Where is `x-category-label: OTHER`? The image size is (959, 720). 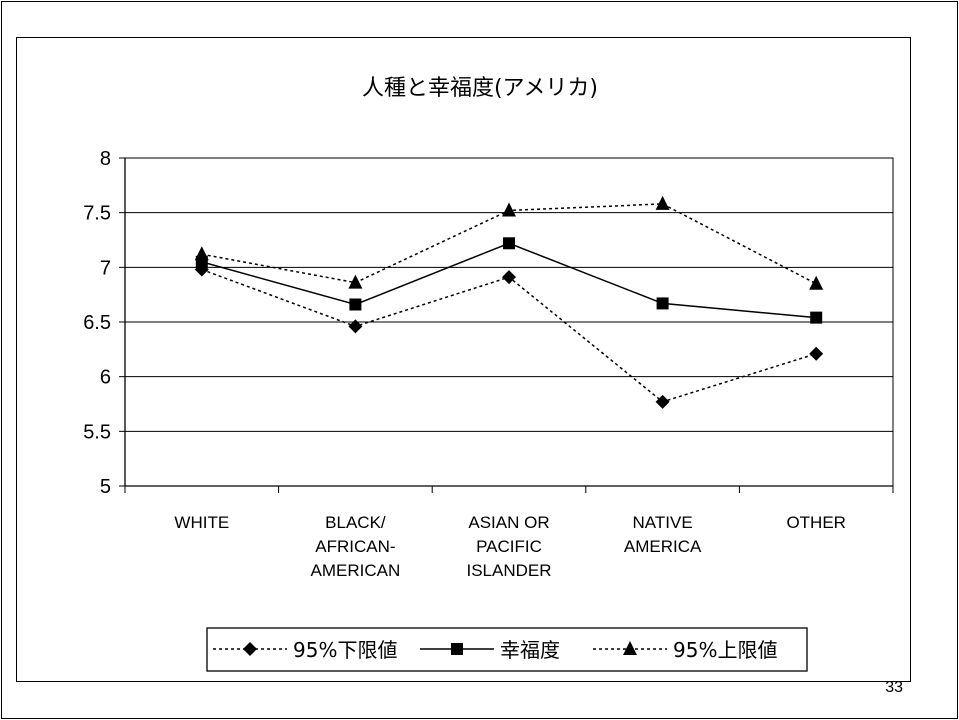
x-category-label: OTHER is located at coordinates (816, 522).